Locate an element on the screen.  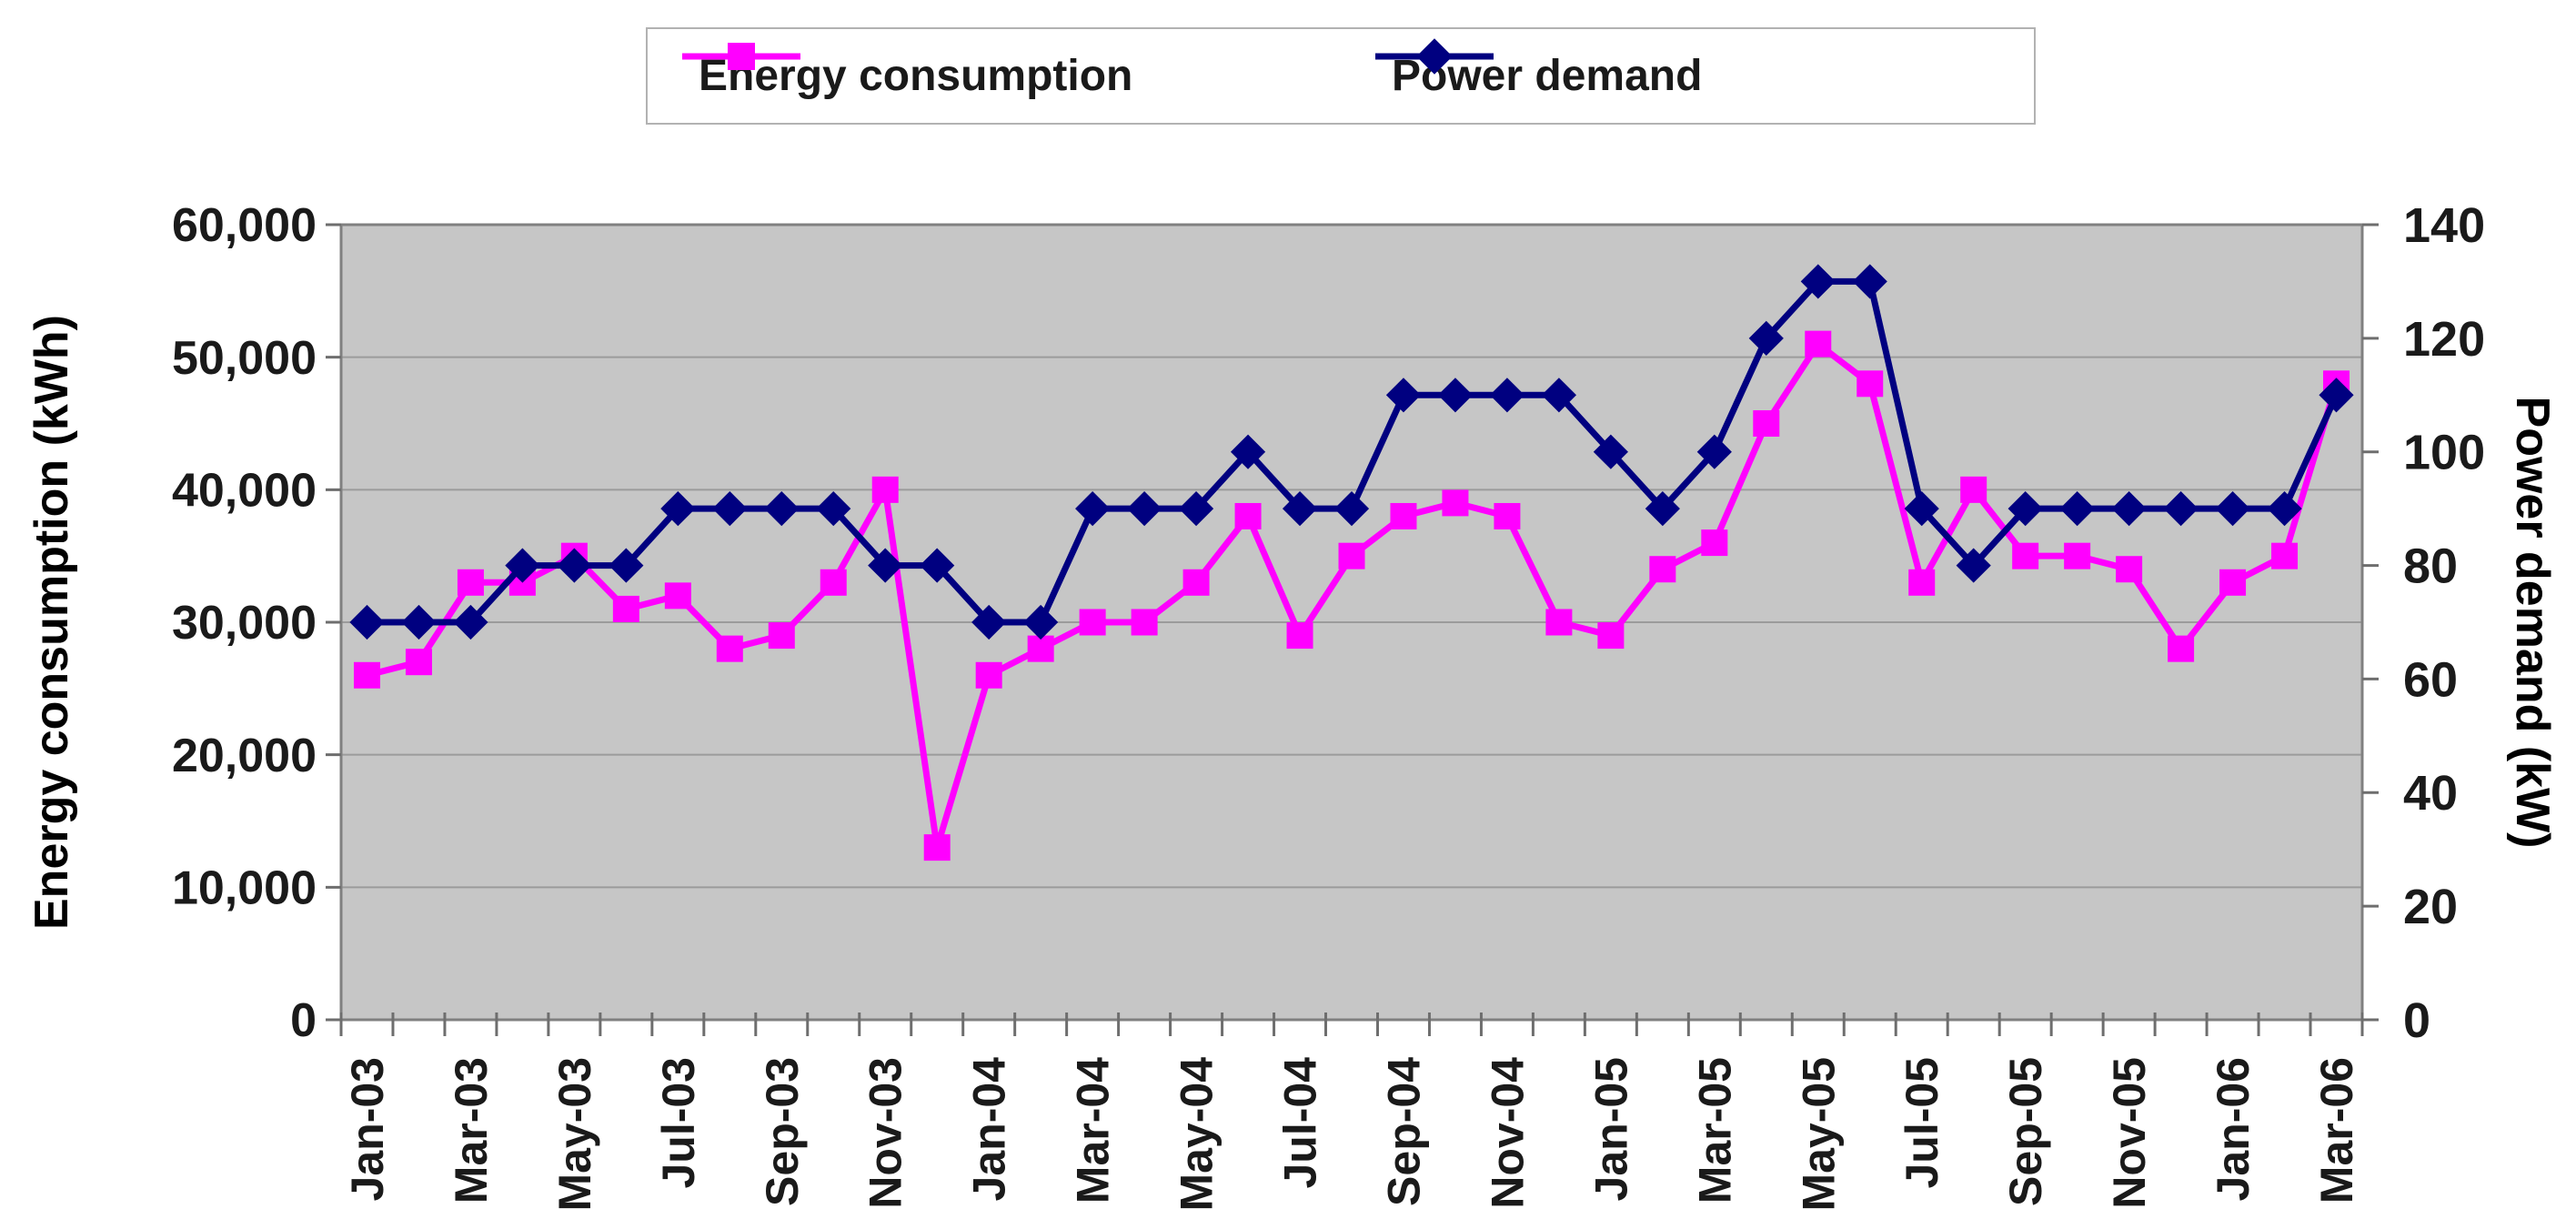
x-axis-tick-label: May-05 is located at coordinates (1818, 1134).